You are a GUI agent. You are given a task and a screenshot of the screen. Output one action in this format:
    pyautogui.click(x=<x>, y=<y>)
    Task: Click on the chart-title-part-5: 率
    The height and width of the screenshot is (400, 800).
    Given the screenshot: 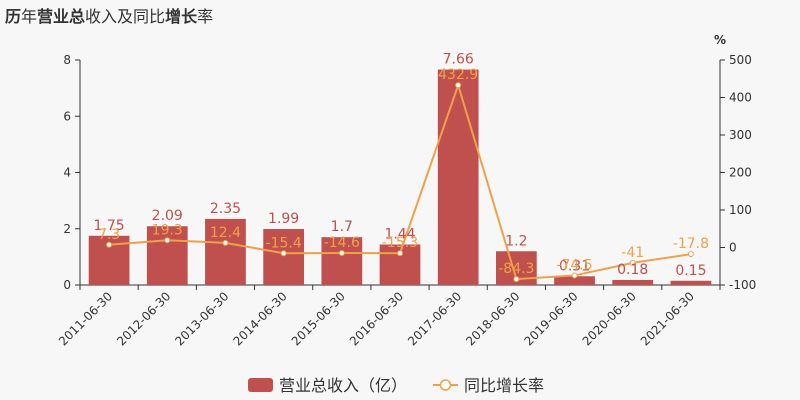 What is the action you would take?
    pyautogui.click(x=205, y=16)
    